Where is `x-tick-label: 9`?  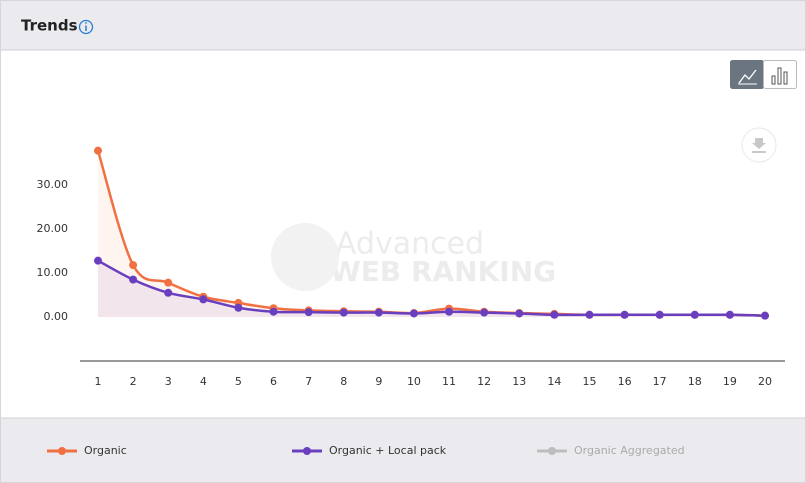 x-tick-label: 9 is located at coordinates (378, 381).